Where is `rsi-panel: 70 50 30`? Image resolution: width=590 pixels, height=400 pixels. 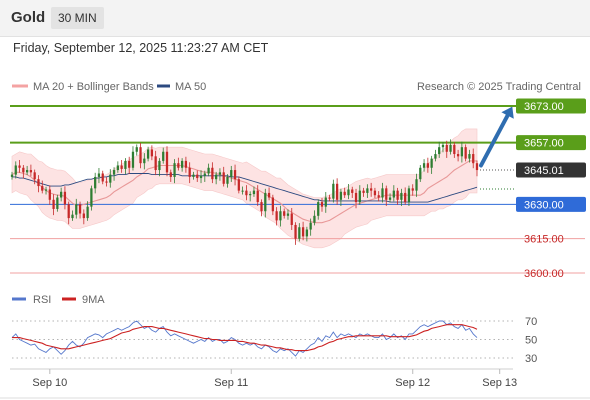 rsi-panel: 70 50 30 is located at coordinates (274, 340).